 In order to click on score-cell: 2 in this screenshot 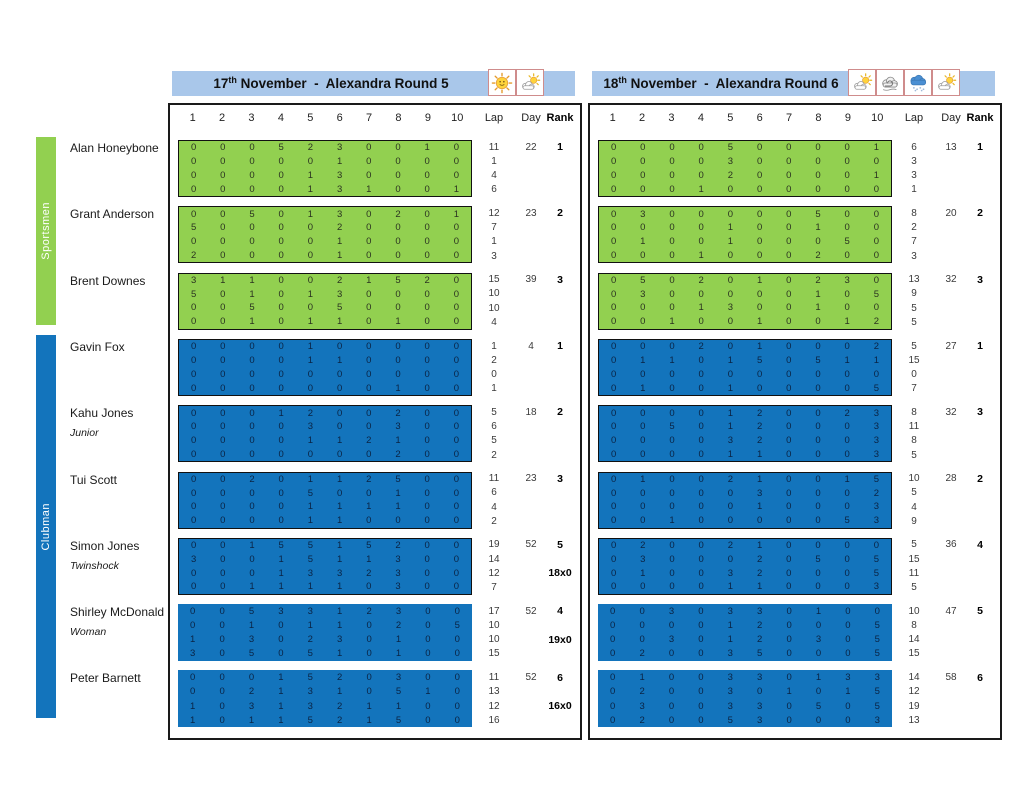, I will do `click(730, 479)`.